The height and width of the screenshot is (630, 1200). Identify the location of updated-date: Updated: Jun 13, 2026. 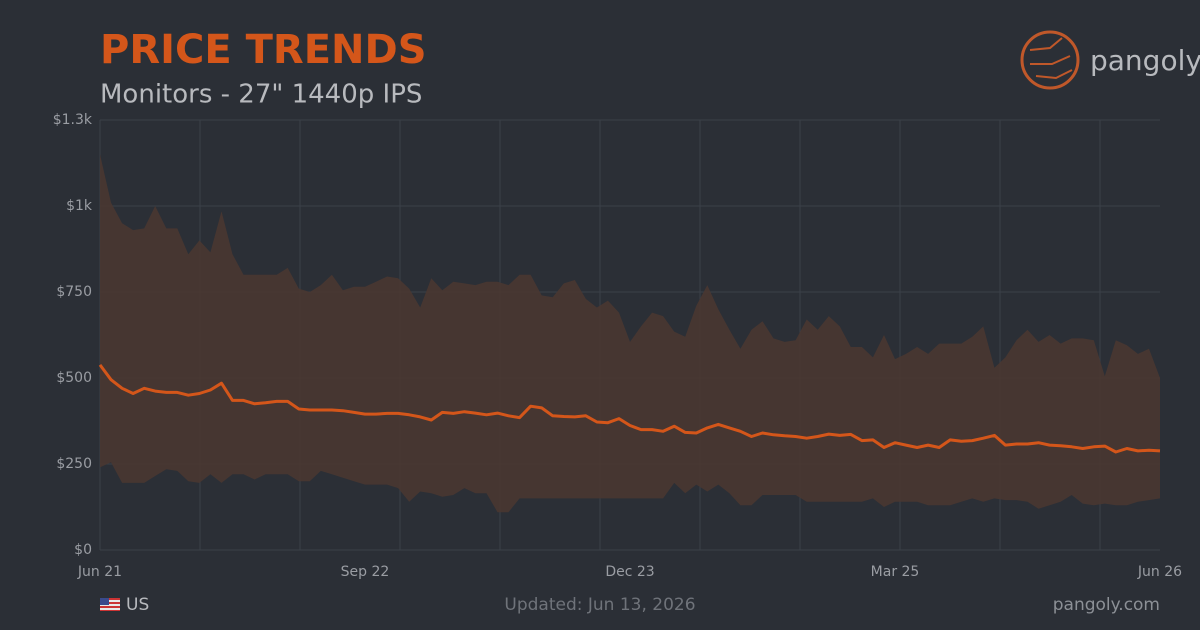
(599, 605).